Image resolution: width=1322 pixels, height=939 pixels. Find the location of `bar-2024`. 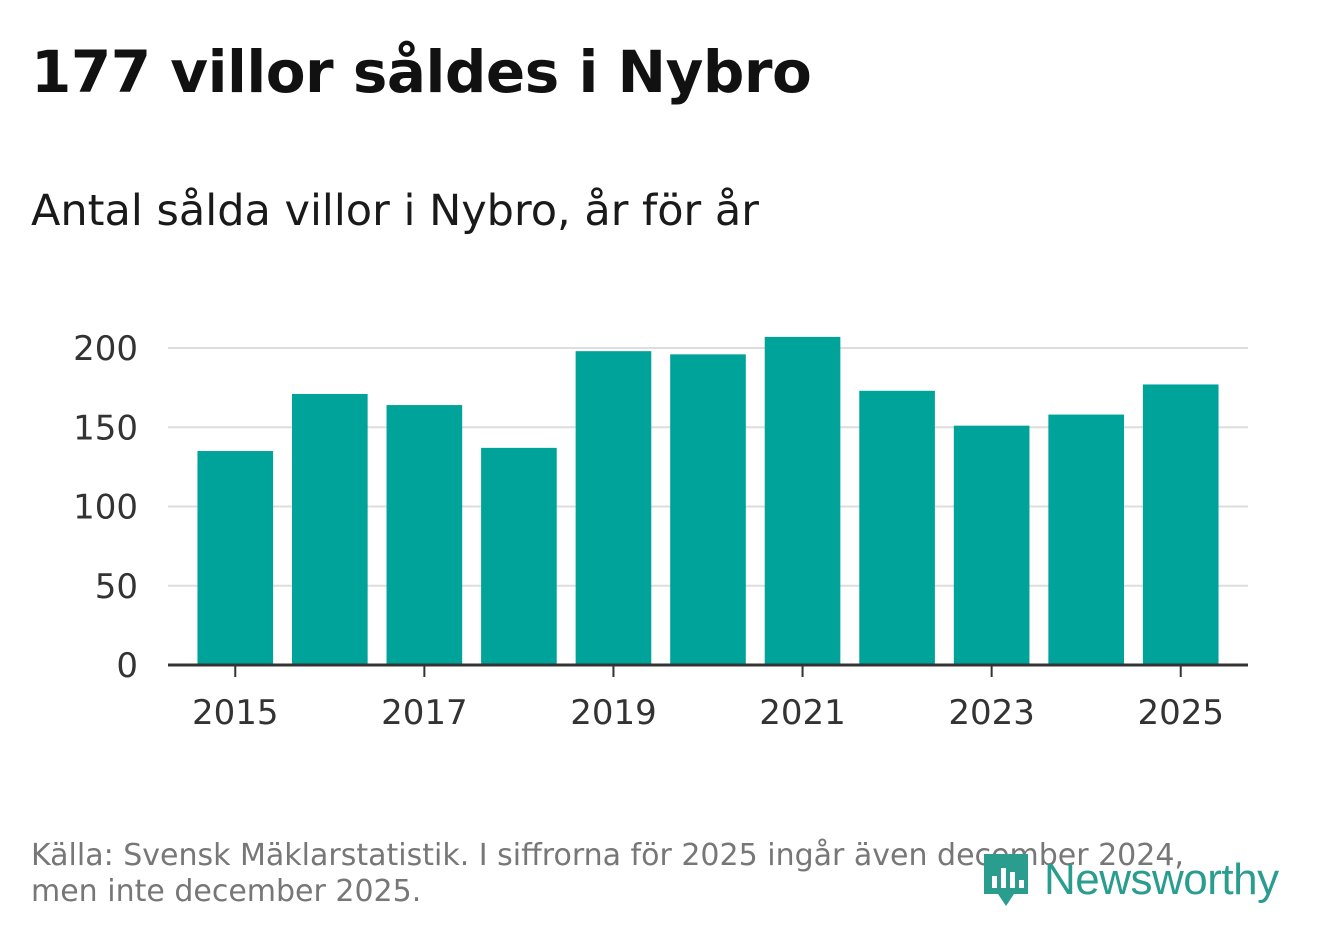

bar-2024 is located at coordinates (1086, 539).